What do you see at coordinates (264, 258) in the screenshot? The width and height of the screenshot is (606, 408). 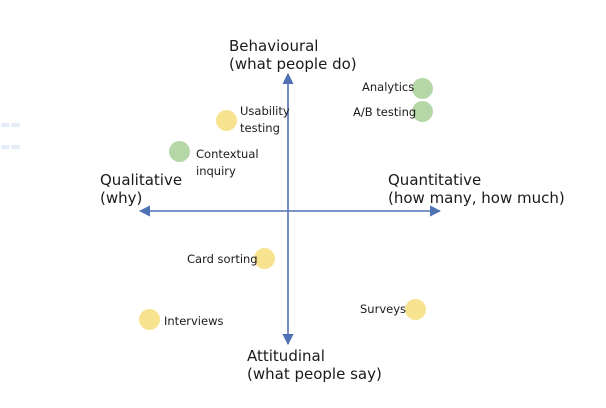 I see `card-sorting-dot` at bounding box center [264, 258].